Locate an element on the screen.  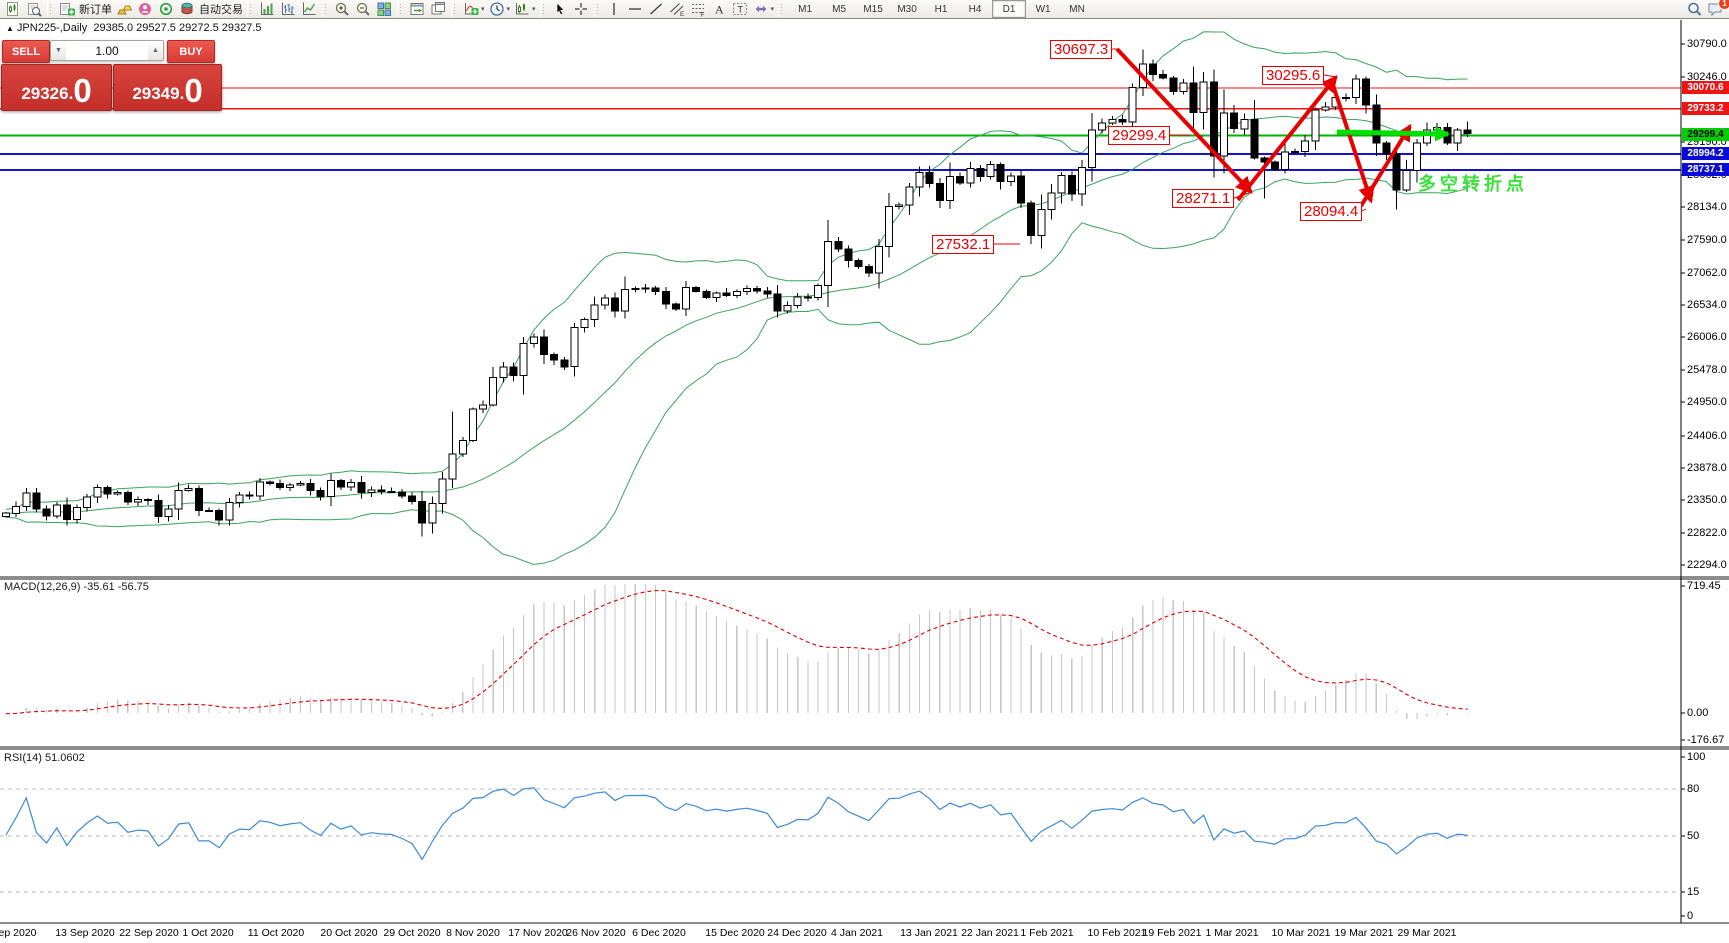
price-tag: 28737.1 is located at coordinates (1705, 169).